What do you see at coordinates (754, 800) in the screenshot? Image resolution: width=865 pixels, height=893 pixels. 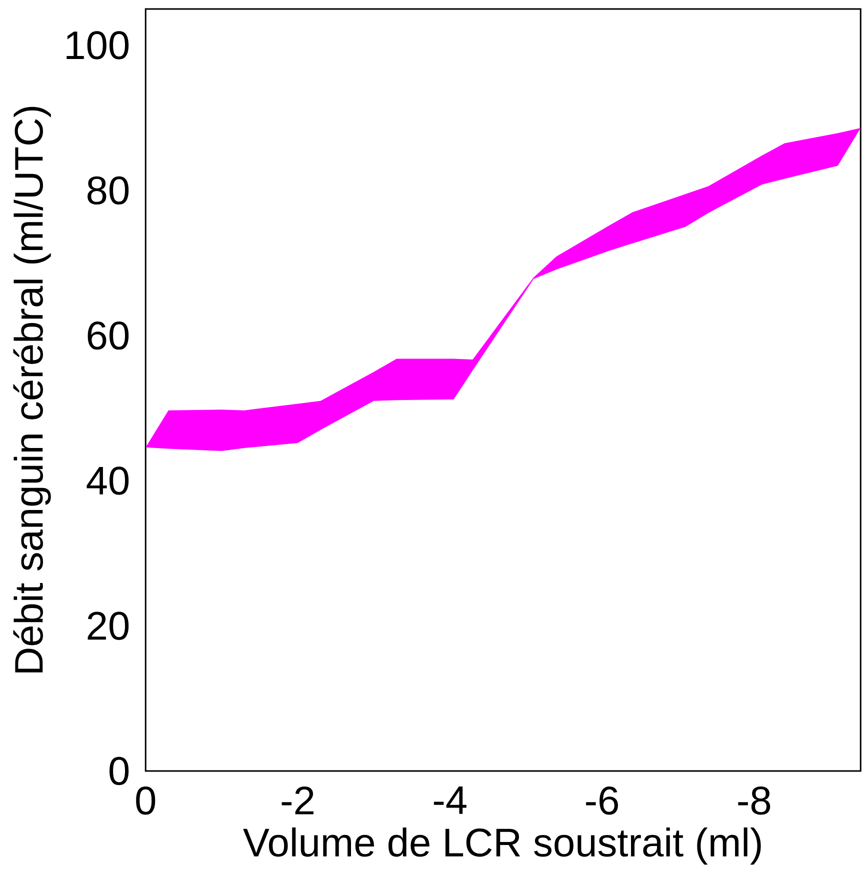 I see `x-tick-label: -8` at bounding box center [754, 800].